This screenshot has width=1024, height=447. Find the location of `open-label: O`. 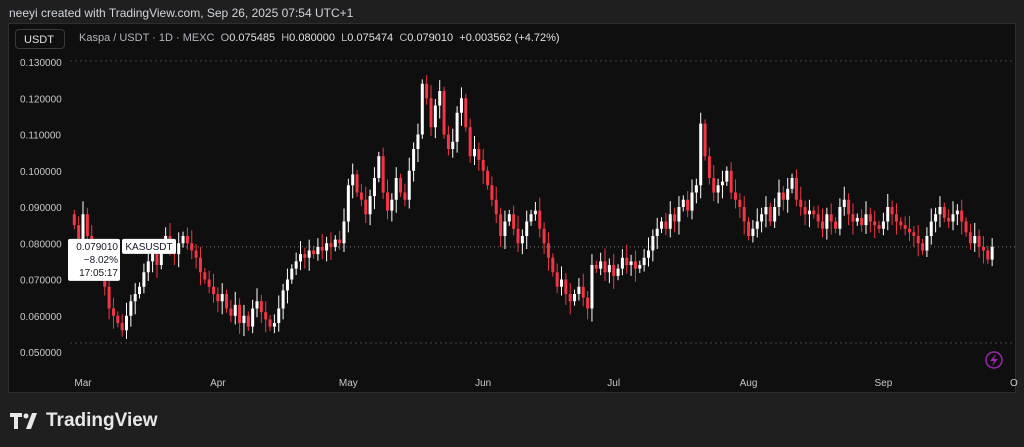

open-label: O is located at coordinates (225, 38).